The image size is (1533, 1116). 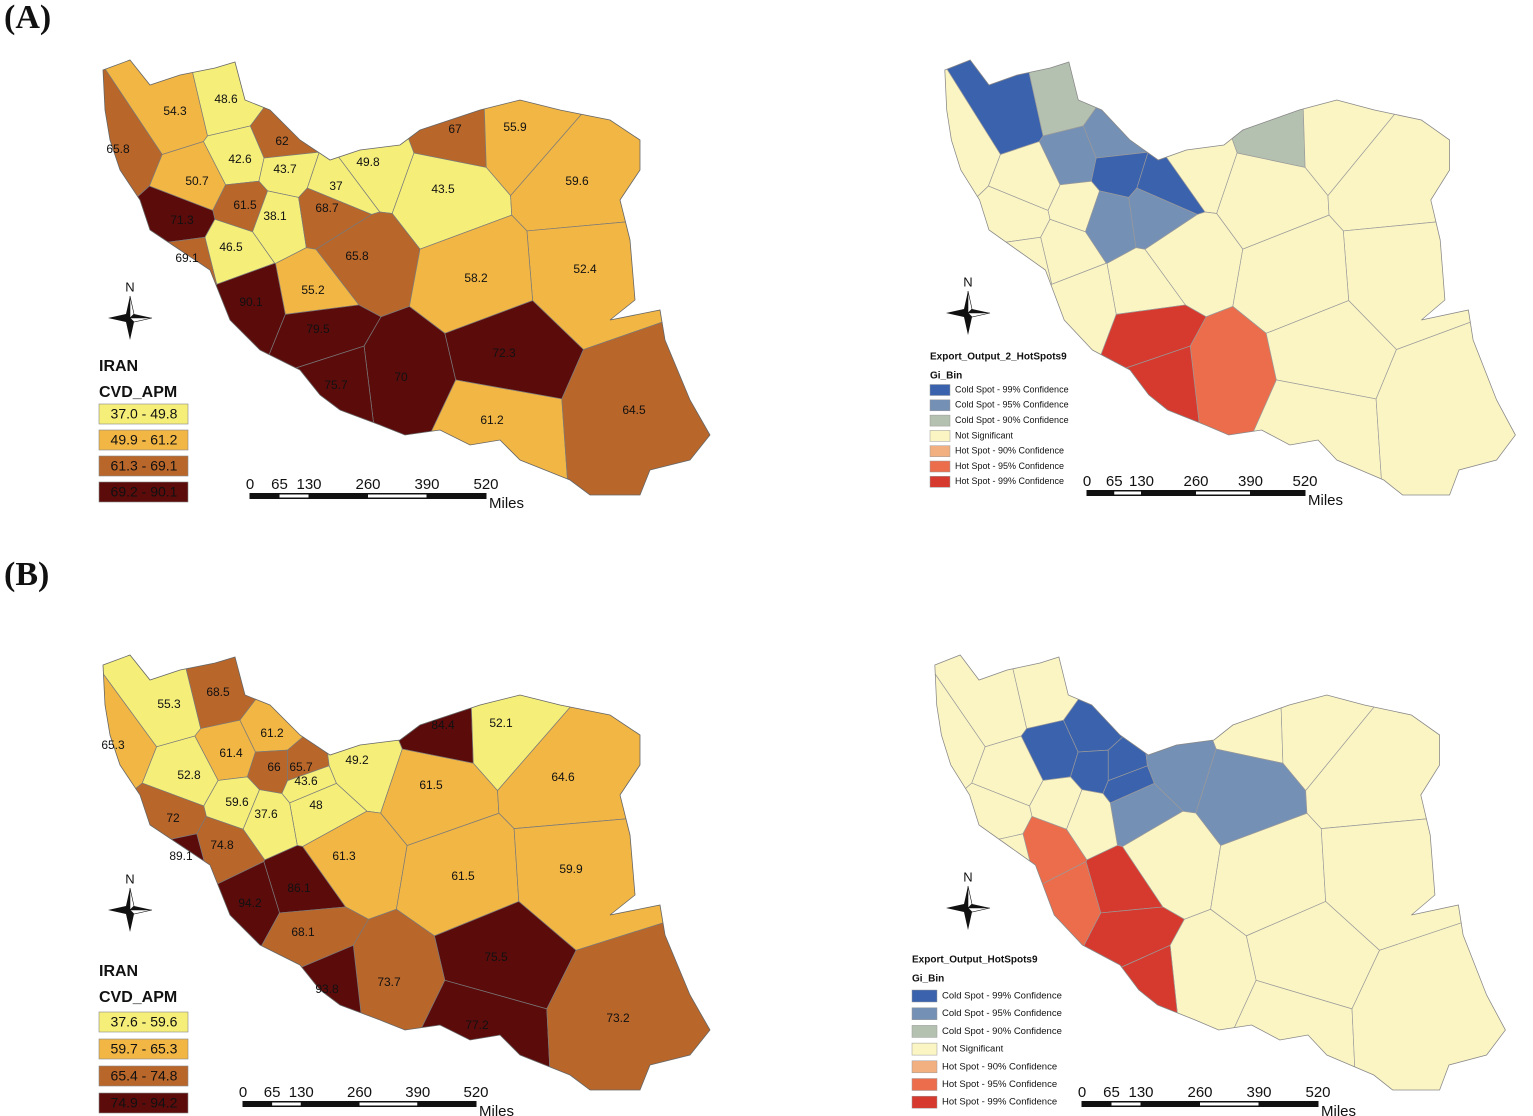 I want to click on province-value: 72.3, so click(x=504, y=353).